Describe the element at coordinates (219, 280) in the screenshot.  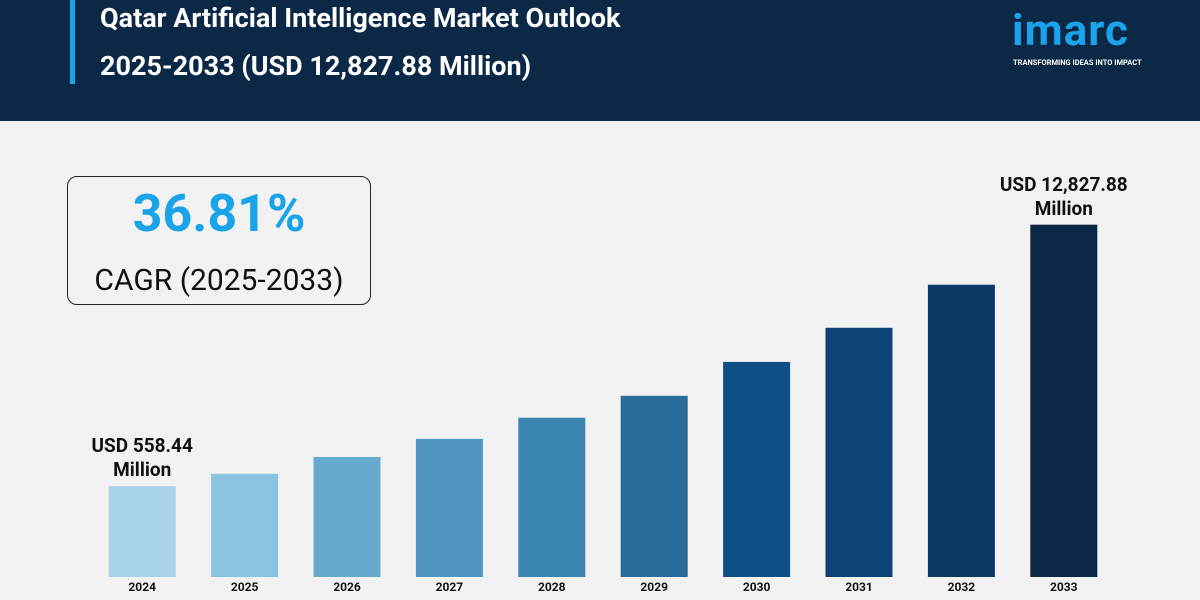
I see `cagr-label: CAGR (2025-2033)` at that location.